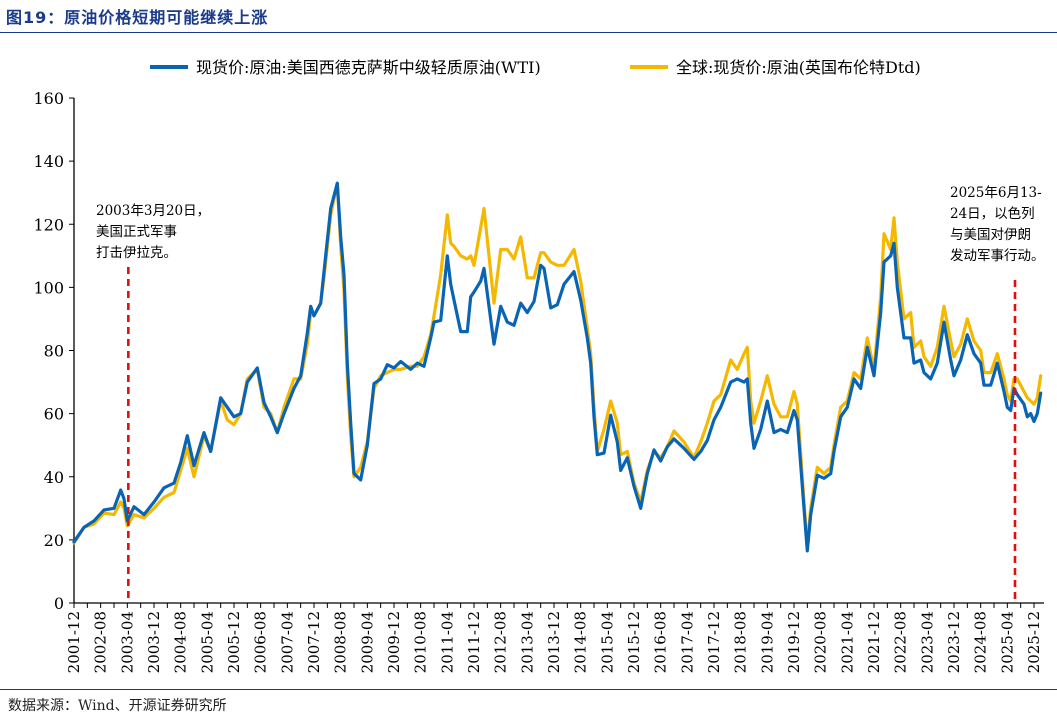 This screenshot has height=720, width=1057. Describe the element at coordinates (127, 642) in the screenshot. I see `x-tick-label: 2003-04` at that location.